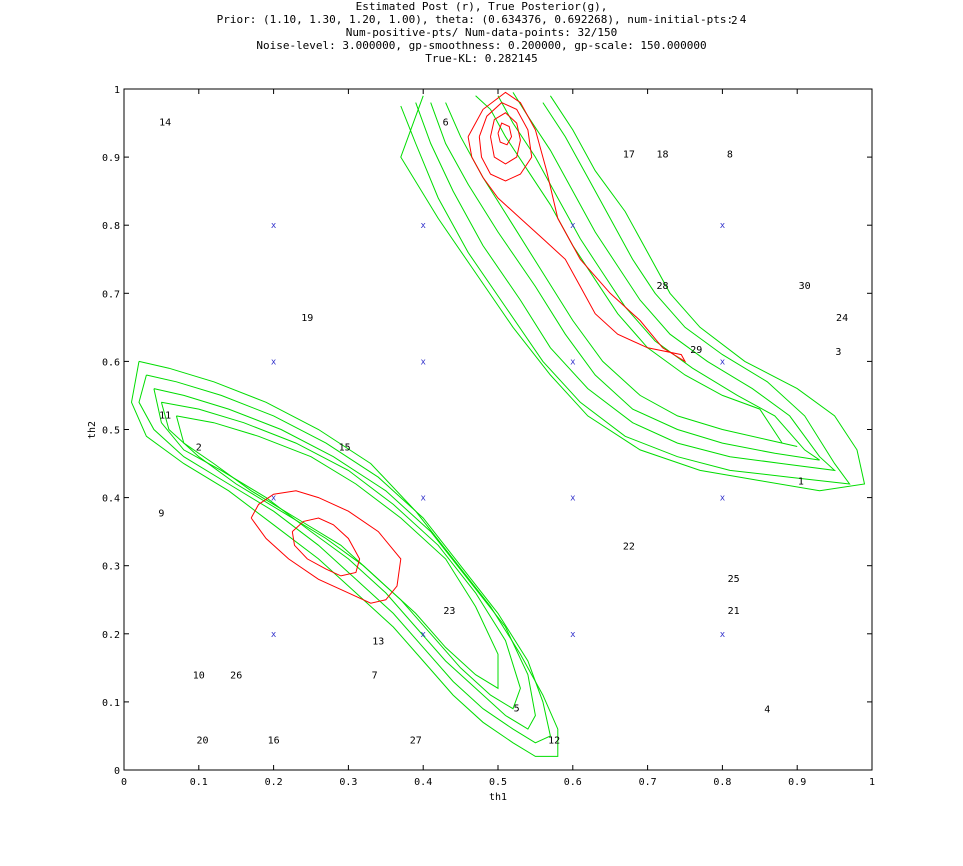  What do you see at coordinates (629, 155) in the screenshot?
I see `point-label: 17` at bounding box center [629, 155].